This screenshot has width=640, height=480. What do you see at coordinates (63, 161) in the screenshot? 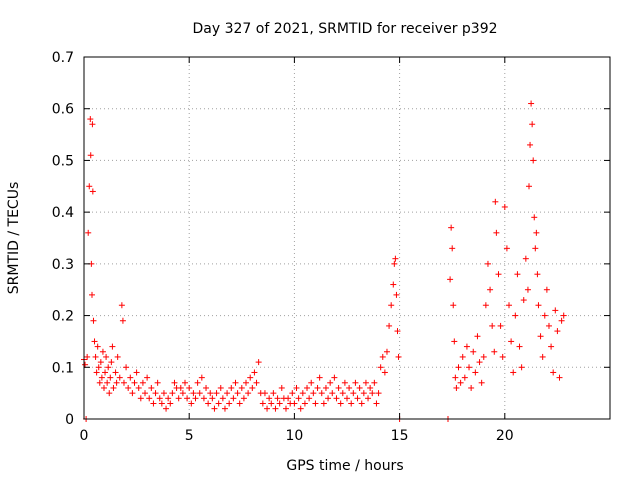
I see `y-tick-label: 0.5` at bounding box center [63, 161].